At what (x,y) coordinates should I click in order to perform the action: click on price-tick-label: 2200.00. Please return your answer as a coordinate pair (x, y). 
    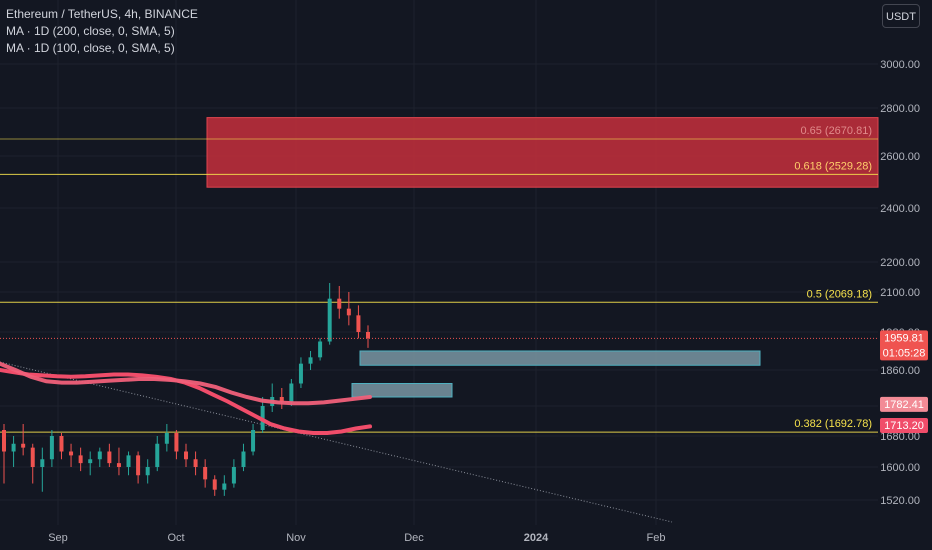
    Looking at the image, I should click on (900, 263).